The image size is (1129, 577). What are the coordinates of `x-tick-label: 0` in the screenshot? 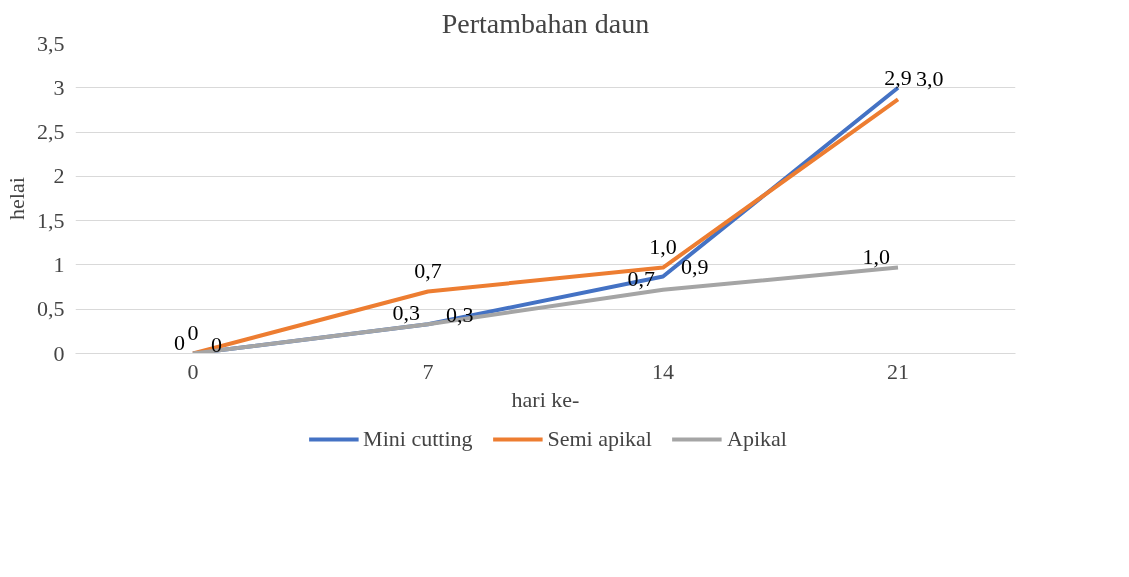 It's located at (193, 371).